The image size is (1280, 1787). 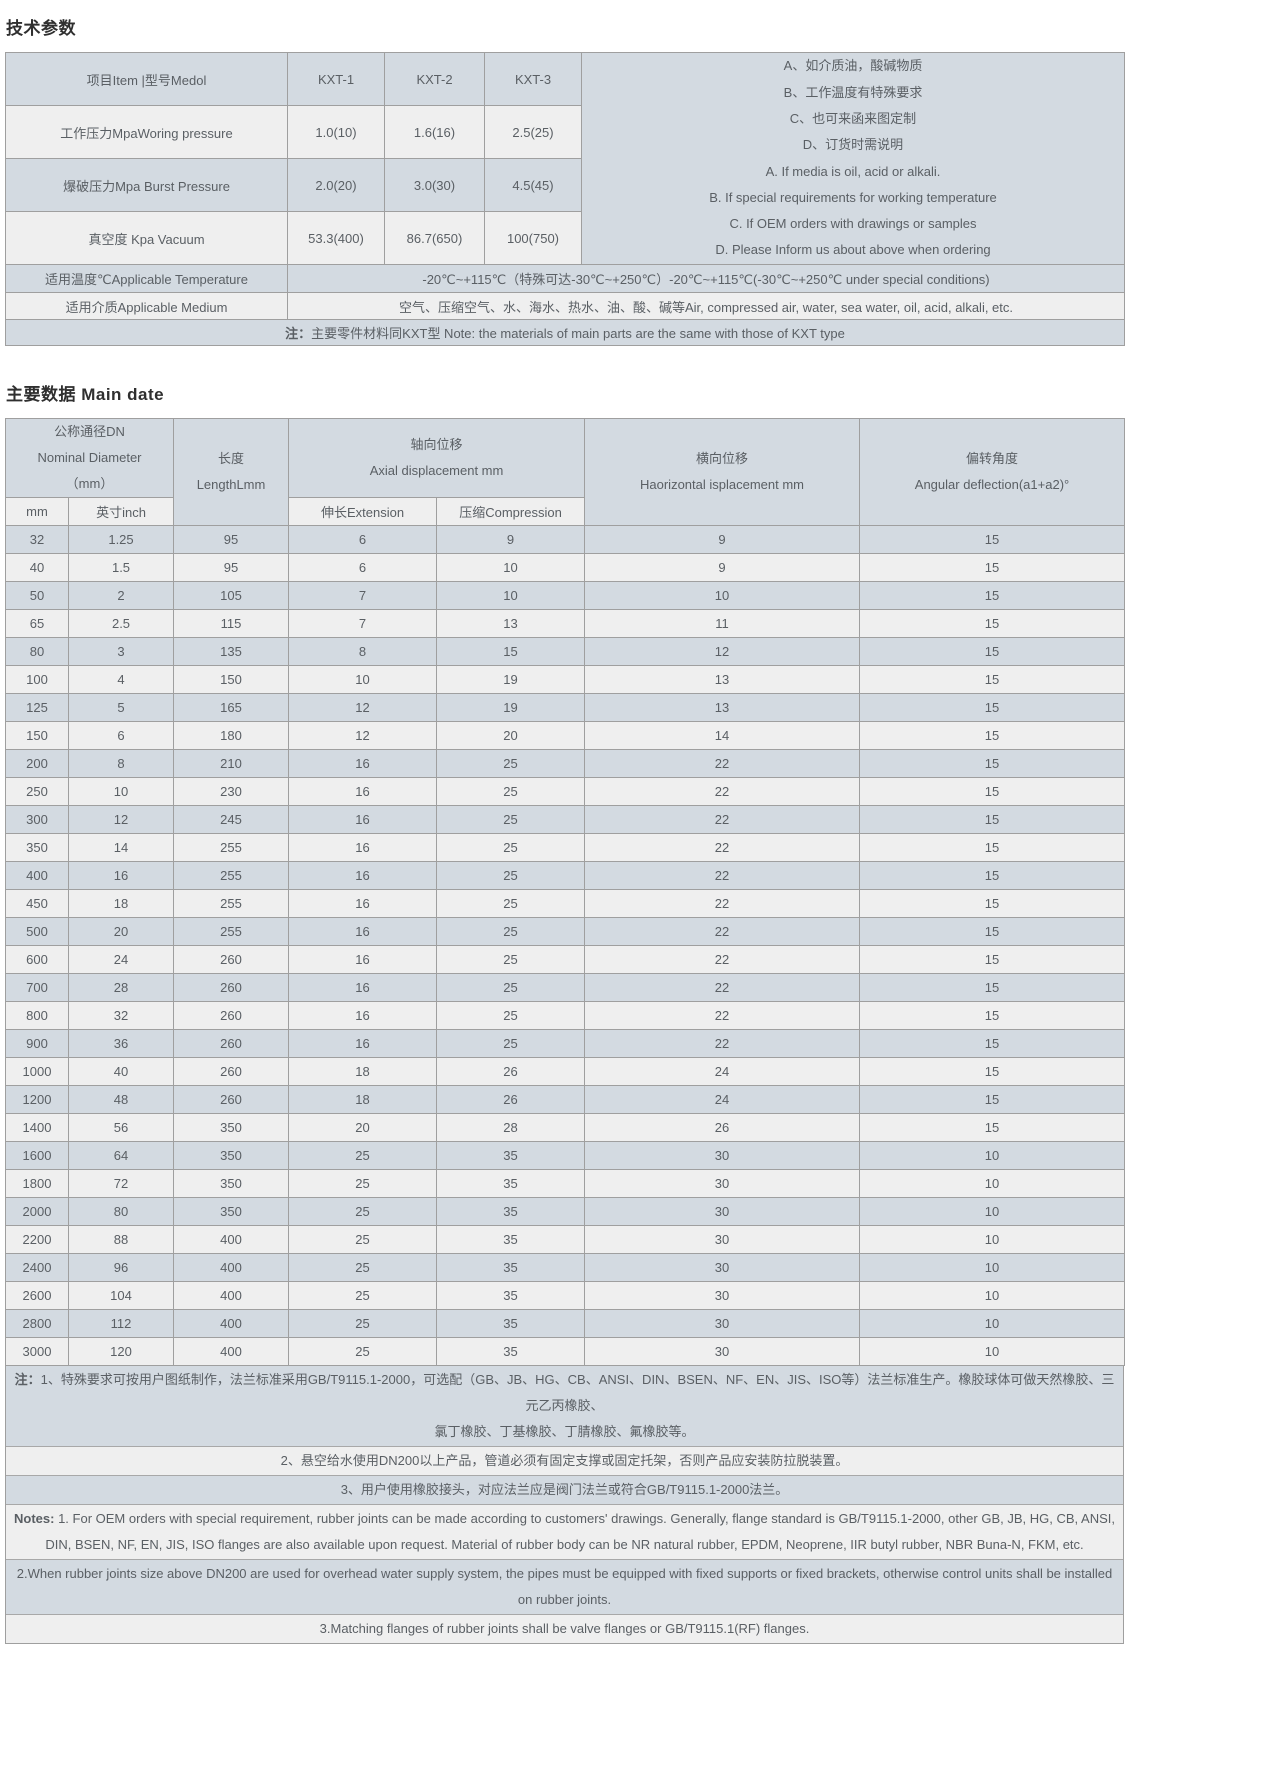 I want to click on table-cell: 112, so click(x=121, y=1323).